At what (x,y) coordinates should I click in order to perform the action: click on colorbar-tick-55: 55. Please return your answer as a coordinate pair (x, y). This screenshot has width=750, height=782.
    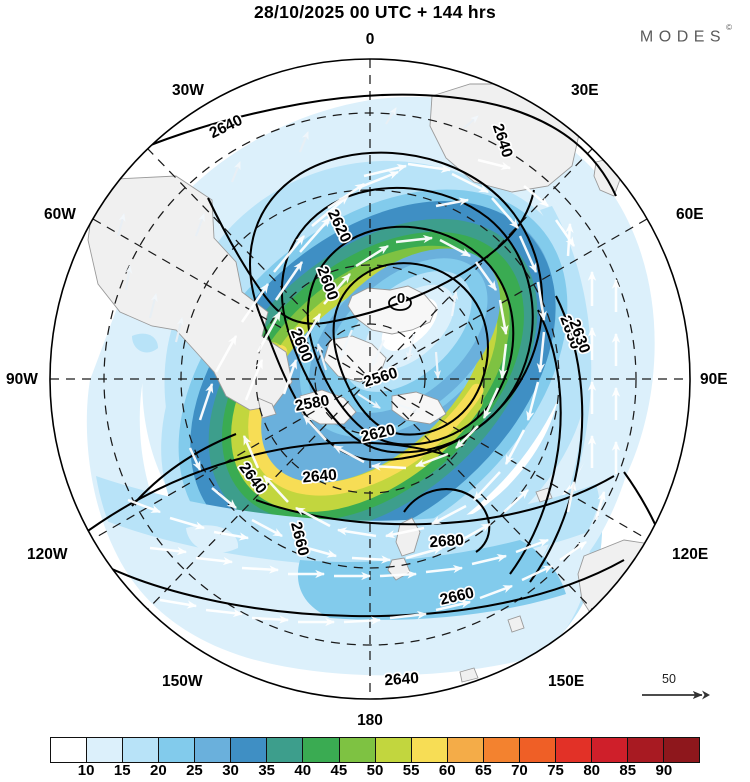
    Looking at the image, I should click on (411, 770).